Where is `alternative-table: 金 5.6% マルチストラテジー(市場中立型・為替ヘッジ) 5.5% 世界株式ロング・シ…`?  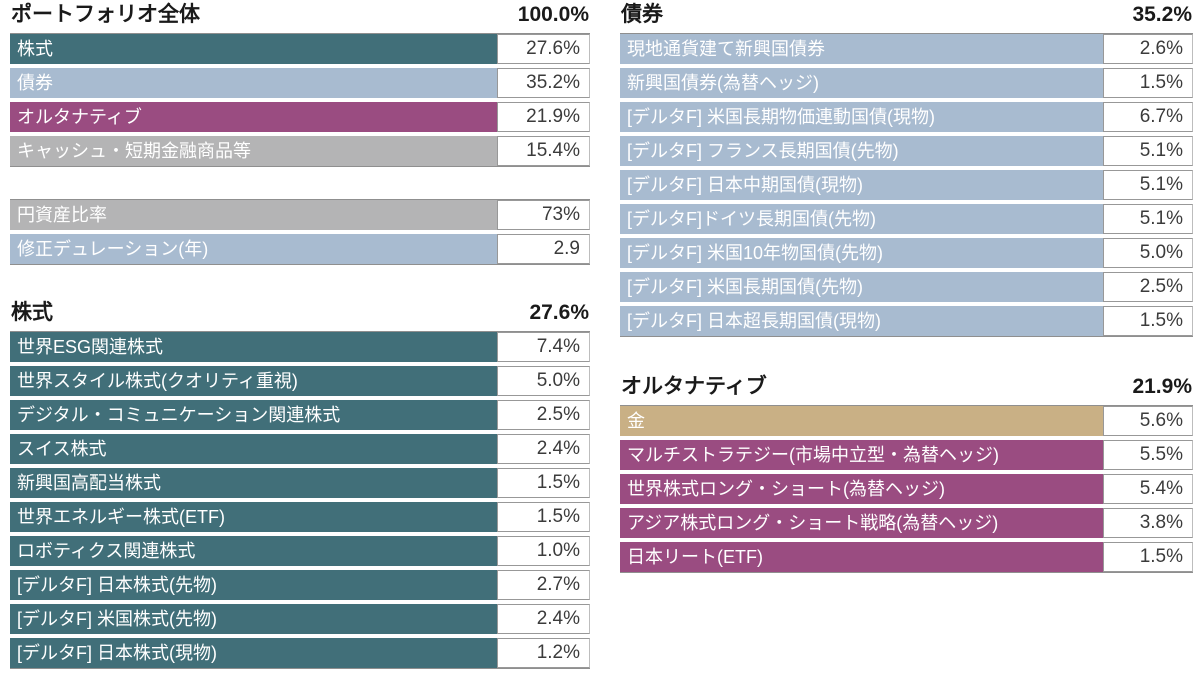 alternative-table: 金 5.6% マルチストラテジー(市場中立型・為替ヘッジ) 5.5% 世界株式ロング・シ… is located at coordinates (906, 489).